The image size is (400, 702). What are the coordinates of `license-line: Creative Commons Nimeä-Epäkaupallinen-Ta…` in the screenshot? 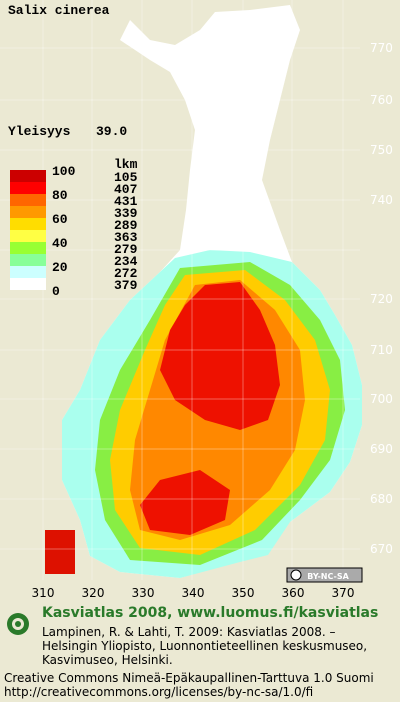 It's located at (189, 678).